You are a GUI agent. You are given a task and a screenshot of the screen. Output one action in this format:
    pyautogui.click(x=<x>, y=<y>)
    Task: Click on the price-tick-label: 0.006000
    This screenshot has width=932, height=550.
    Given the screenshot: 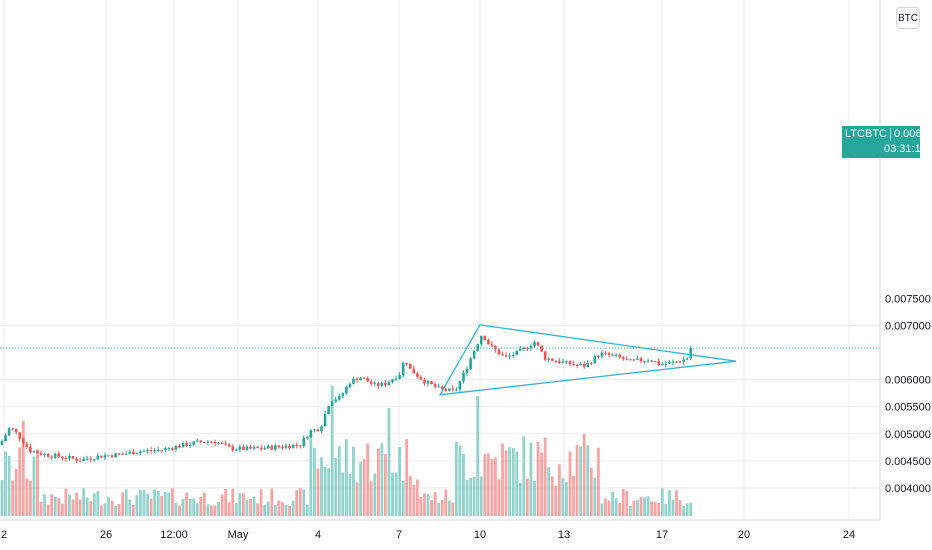 What is the action you would take?
    pyautogui.click(x=908, y=381)
    